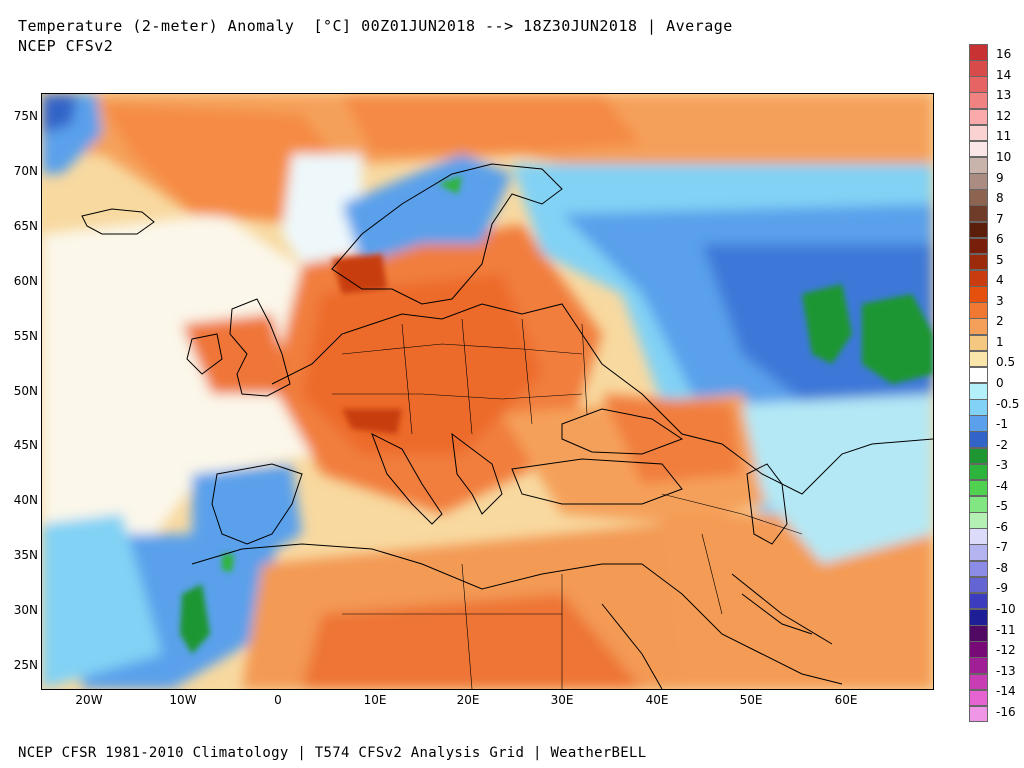 This screenshot has width=1024, height=768. Describe the element at coordinates (1006, 629) in the screenshot. I see `colorbar-label: -11` at that location.